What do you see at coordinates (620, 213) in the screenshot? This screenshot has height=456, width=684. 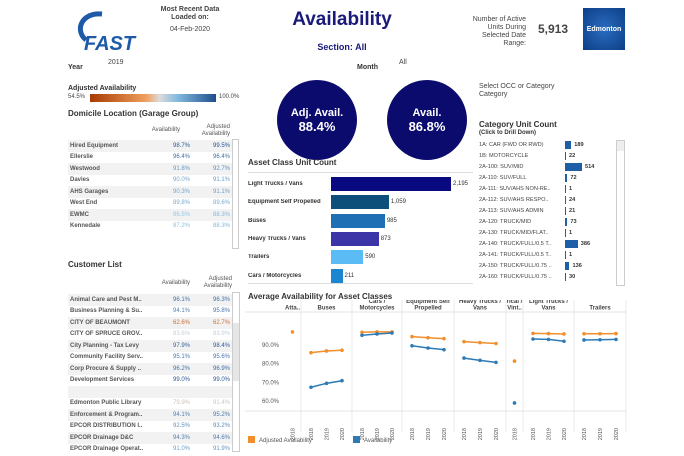 I see `category-scrollbar` at bounding box center [620, 213].